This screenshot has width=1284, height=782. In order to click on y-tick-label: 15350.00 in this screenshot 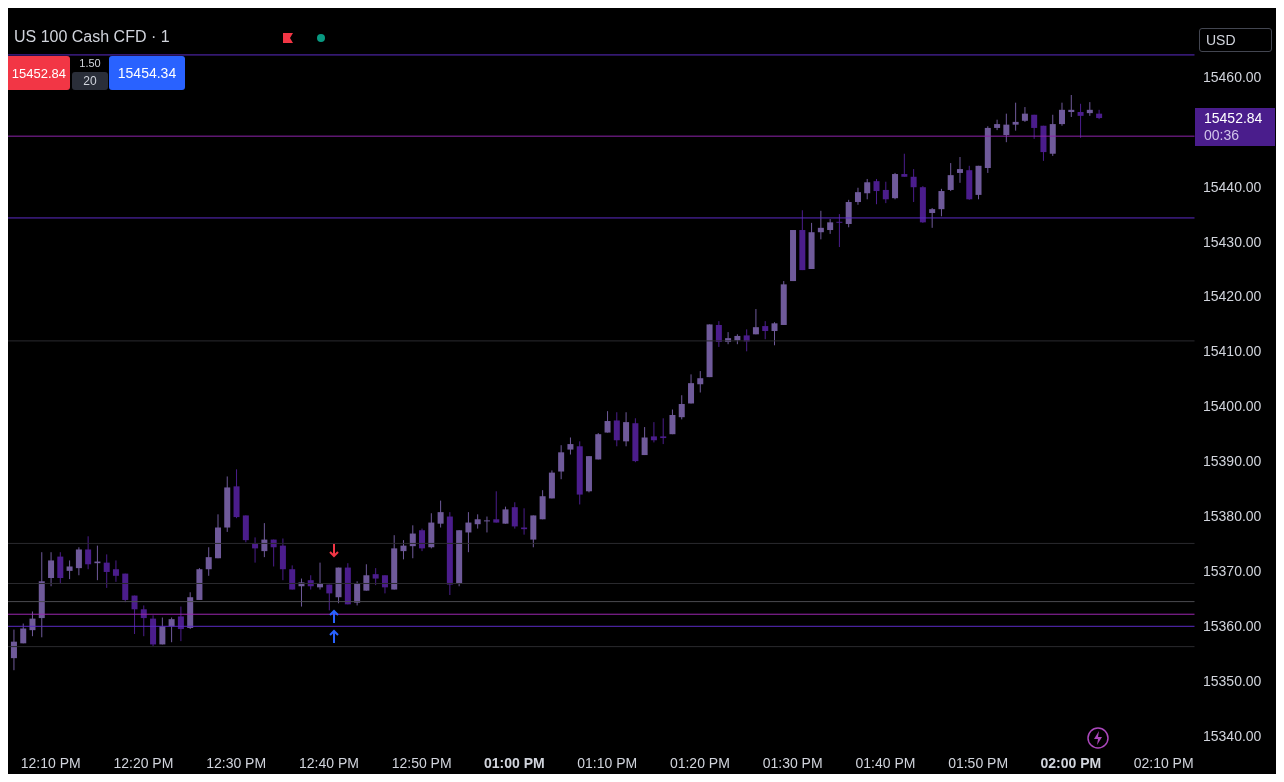, I will do `click(1232, 680)`.